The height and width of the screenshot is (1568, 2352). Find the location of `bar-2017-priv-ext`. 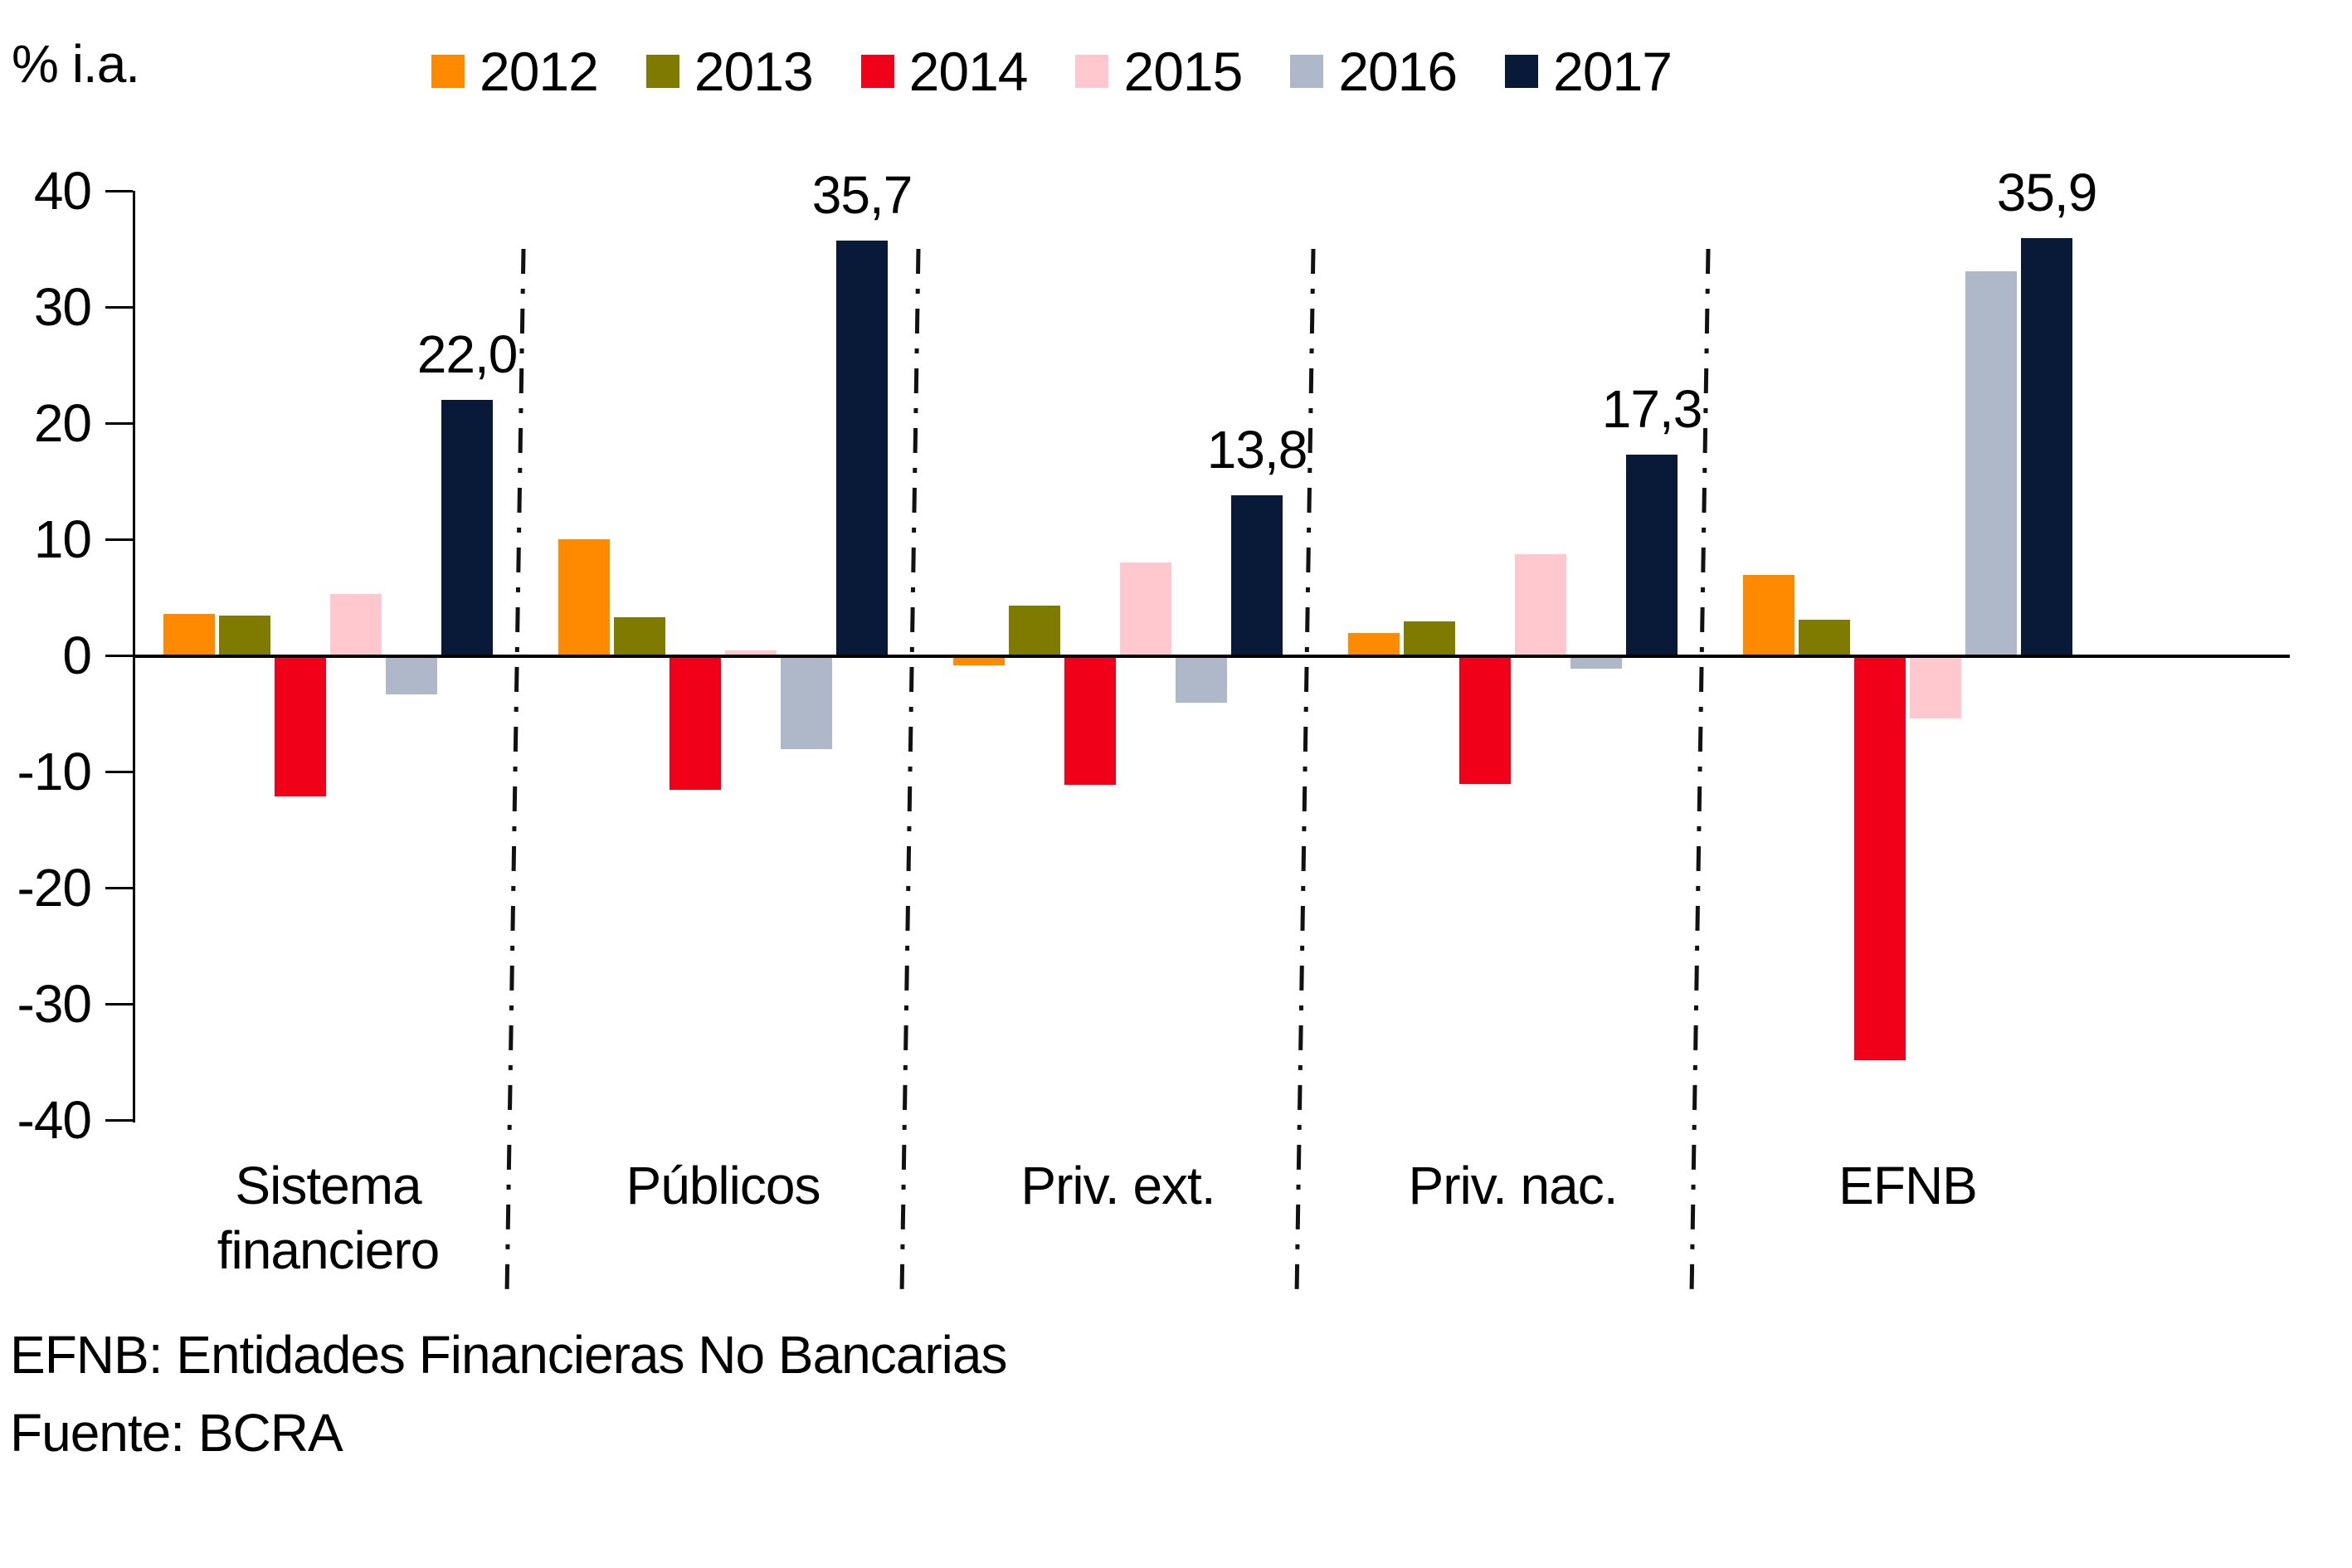

bar-2017-priv-ext is located at coordinates (1257, 575).